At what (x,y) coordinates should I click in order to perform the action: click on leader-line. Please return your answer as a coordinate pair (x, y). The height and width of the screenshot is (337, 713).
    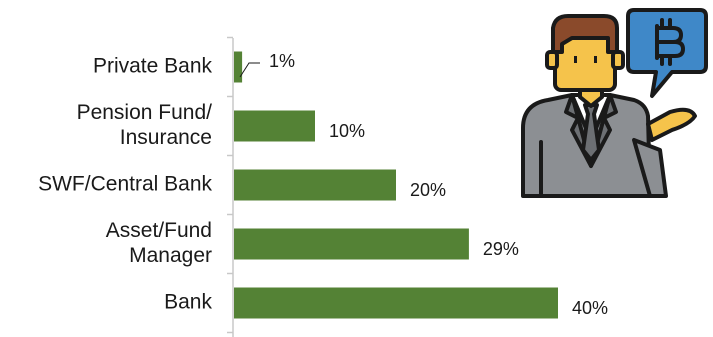
    Looking at the image, I should click on (249, 70).